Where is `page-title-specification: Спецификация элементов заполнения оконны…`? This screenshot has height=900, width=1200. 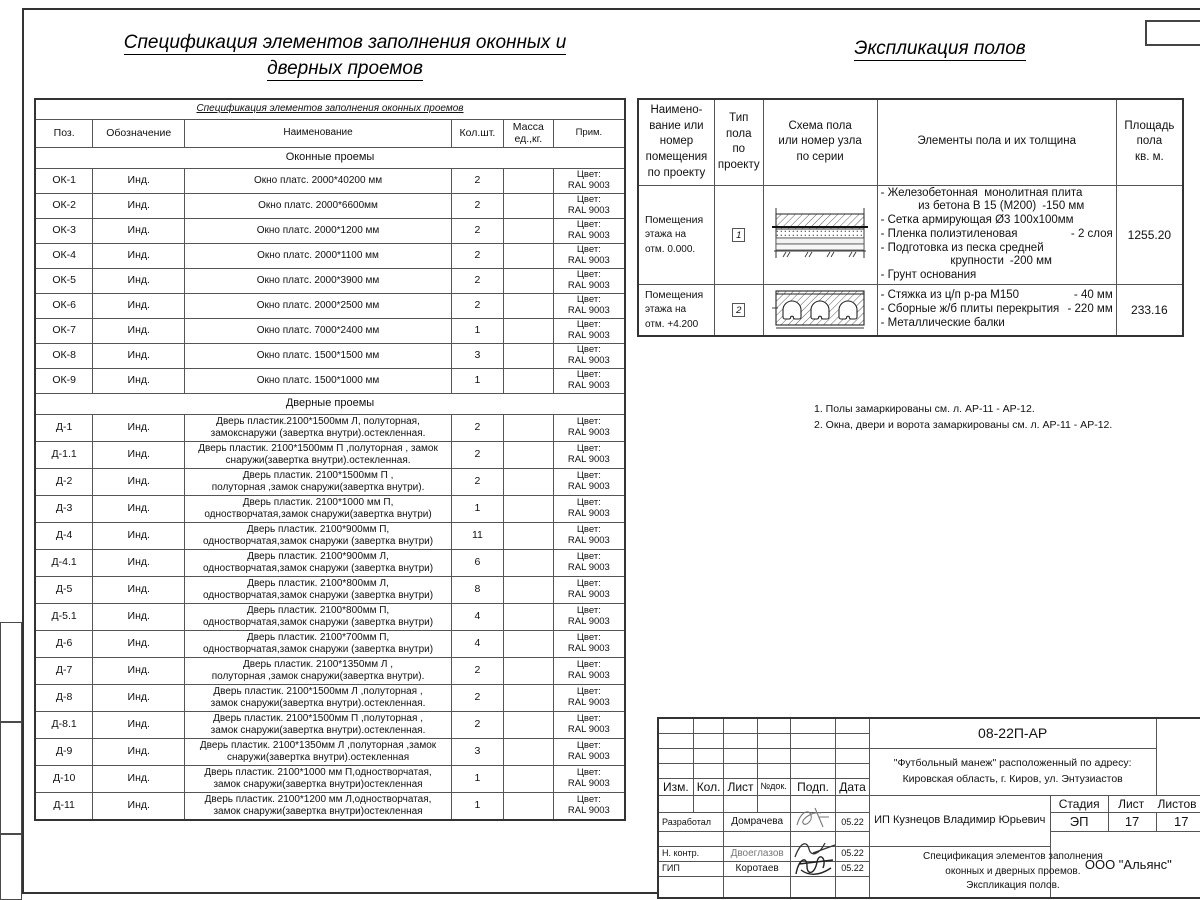 page-title-specification: Спецификация элементов заполнения оконны… is located at coordinates (345, 55).